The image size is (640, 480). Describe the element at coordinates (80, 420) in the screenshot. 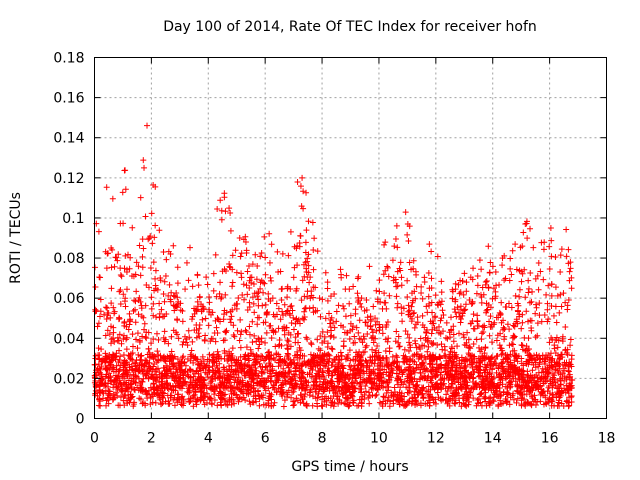

I see `y-tick-label: 0` at that location.